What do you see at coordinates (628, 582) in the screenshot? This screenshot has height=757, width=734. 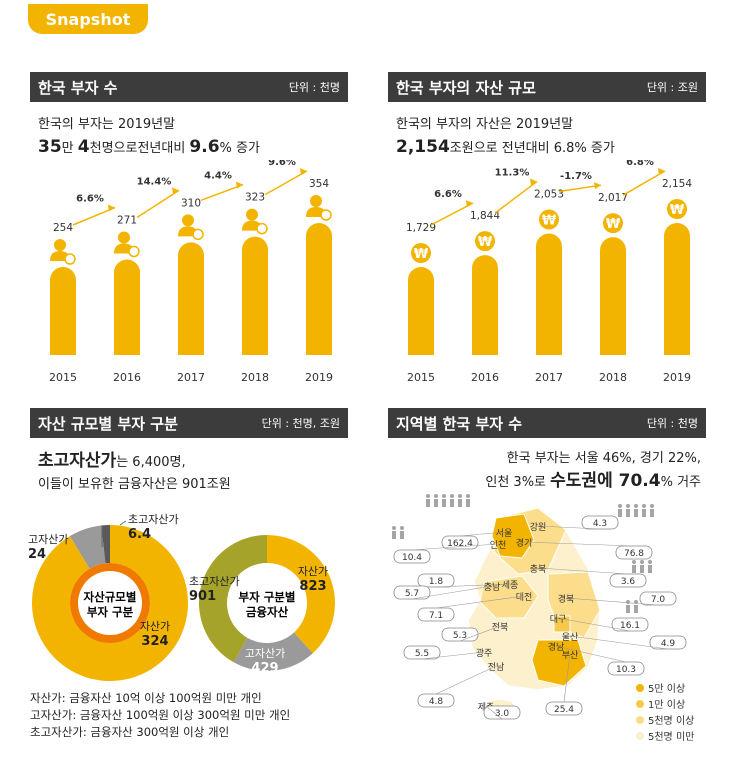 I see `region-value-label: 3.6` at bounding box center [628, 582].